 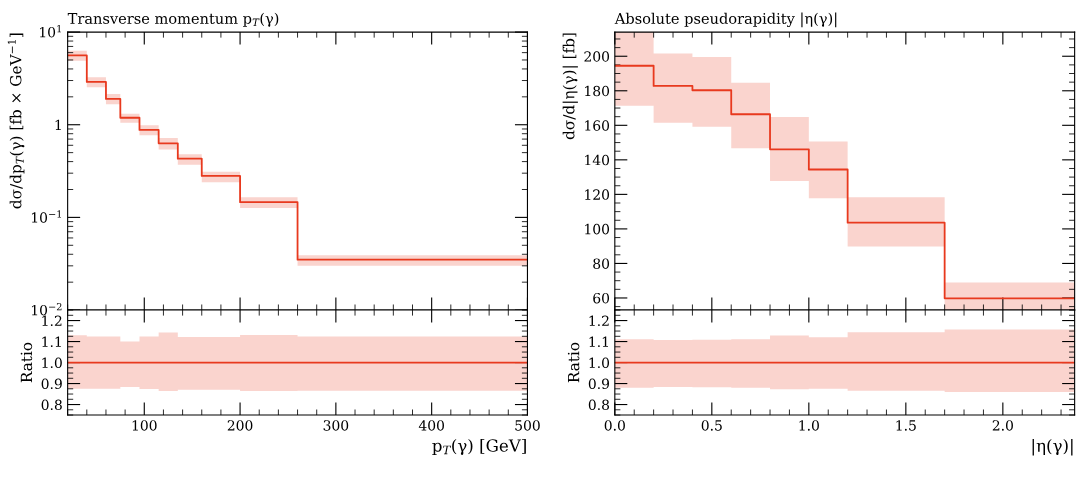 What do you see at coordinates (597, 91) in the screenshot?
I see `y-tick-label: 180` at bounding box center [597, 91].